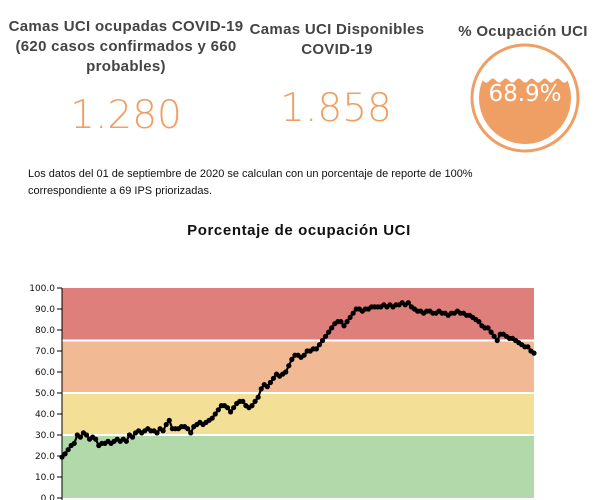 This screenshot has height=500, width=598. What do you see at coordinates (45, 352) in the screenshot?
I see `y-tick-label-7: 70.0` at bounding box center [45, 352].